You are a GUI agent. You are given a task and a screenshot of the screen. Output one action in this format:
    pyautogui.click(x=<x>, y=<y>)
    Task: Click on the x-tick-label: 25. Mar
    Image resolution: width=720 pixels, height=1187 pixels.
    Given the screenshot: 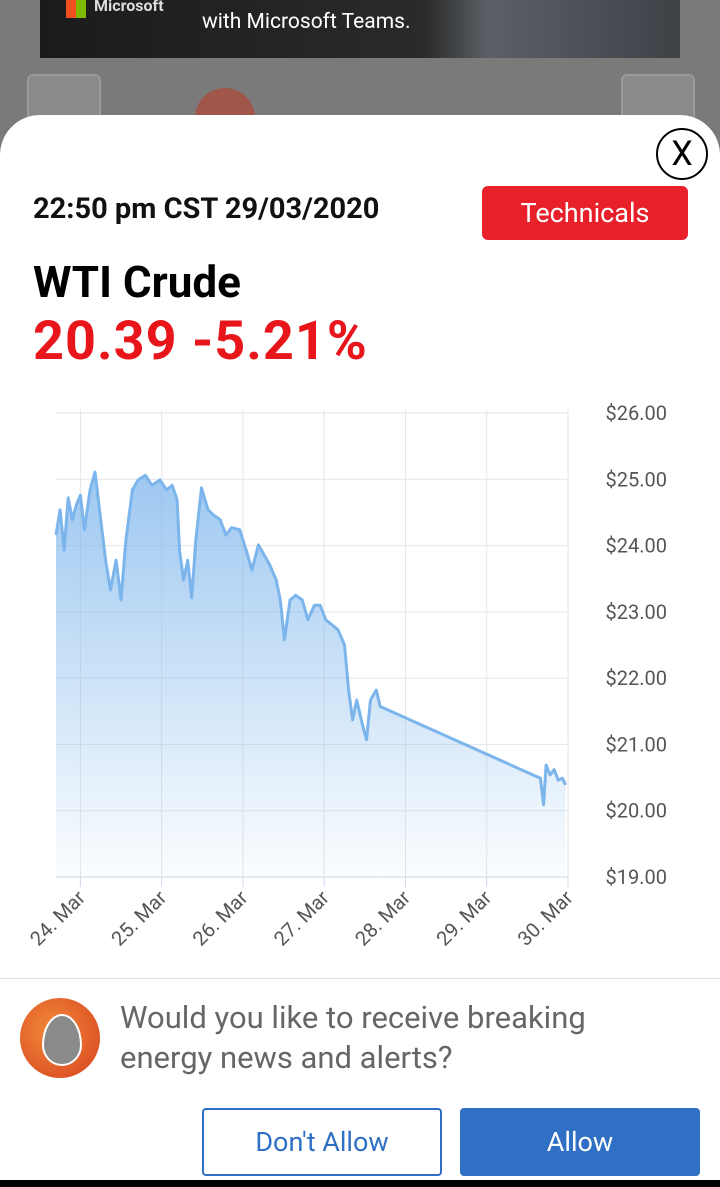 What is the action you would take?
    pyautogui.click(x=138, y=917)
    